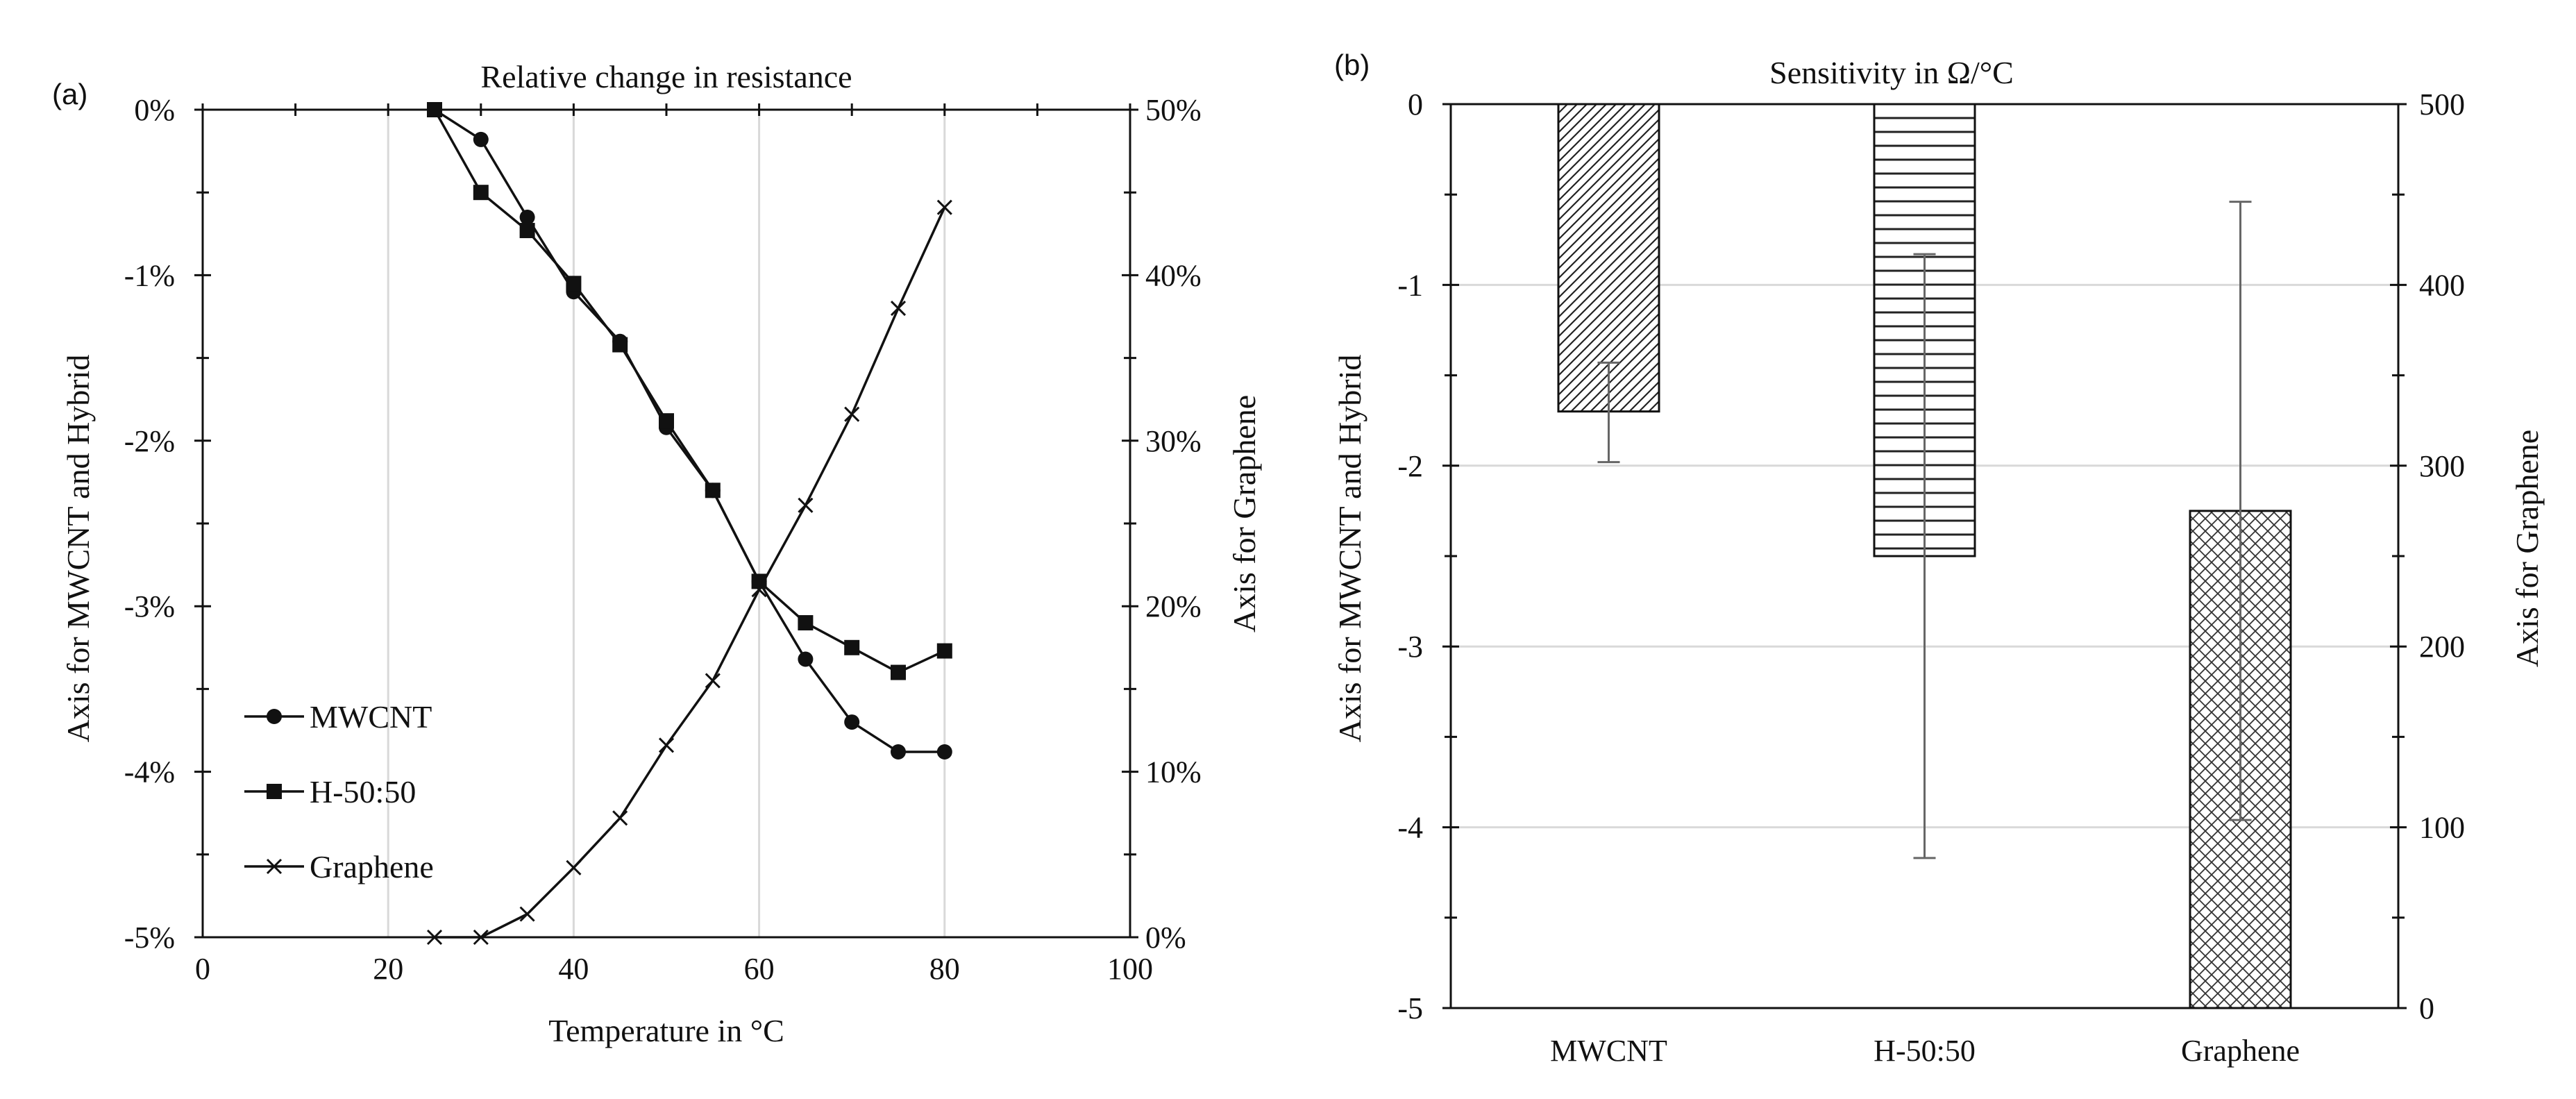 This screenshot has width=2576, height=1099. I want to click on legend-label: H-50:50, so click(363, 792).